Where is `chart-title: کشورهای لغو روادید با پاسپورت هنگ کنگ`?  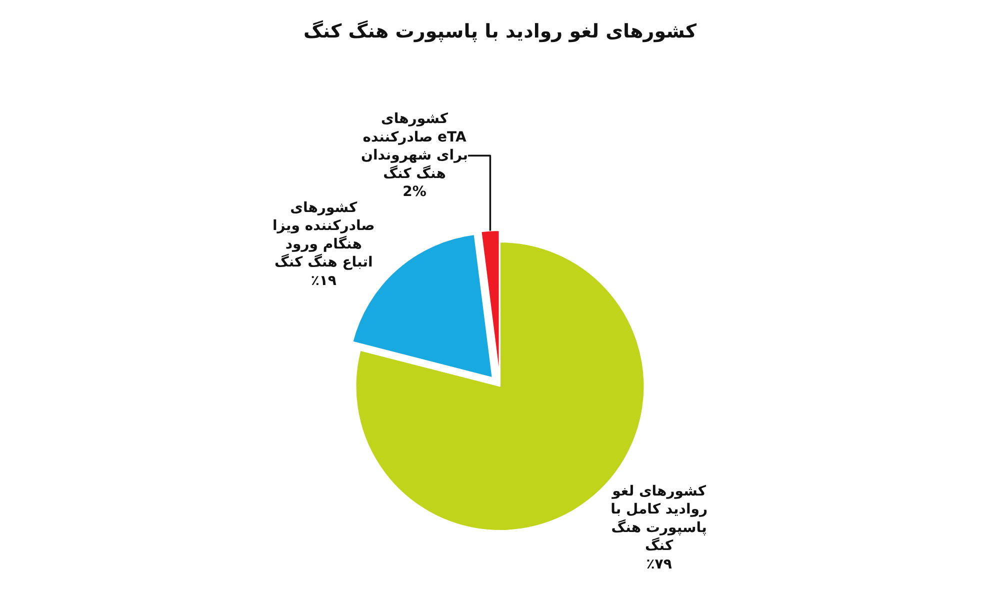
chart-title: کشورهای لغو روادید با پاسپورت هنگ کنگ is located at coordinates (500, 30).